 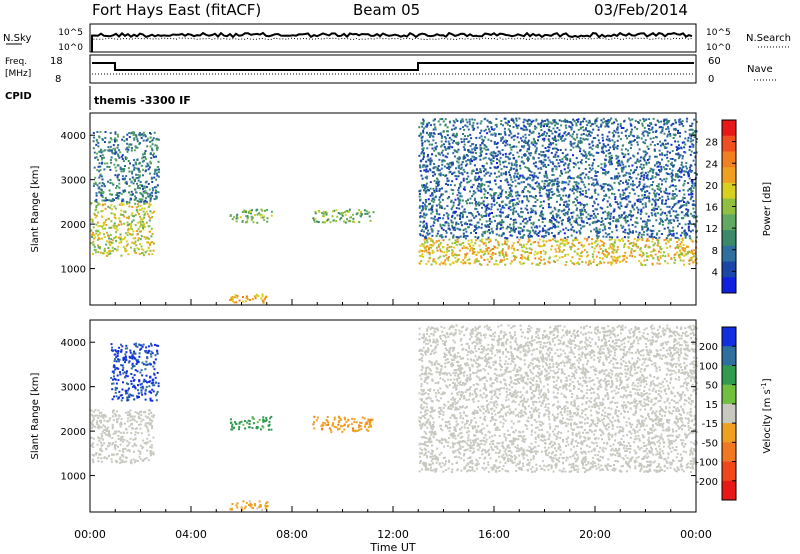 I want to click on nave-tick-0: 0, so click(x=711, y=79).